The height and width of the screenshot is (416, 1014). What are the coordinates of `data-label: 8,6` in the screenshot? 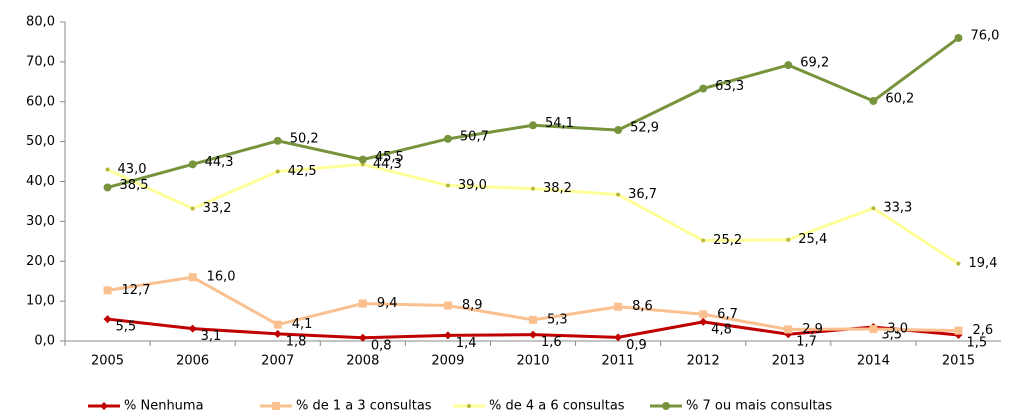 It's located at (642, 306).